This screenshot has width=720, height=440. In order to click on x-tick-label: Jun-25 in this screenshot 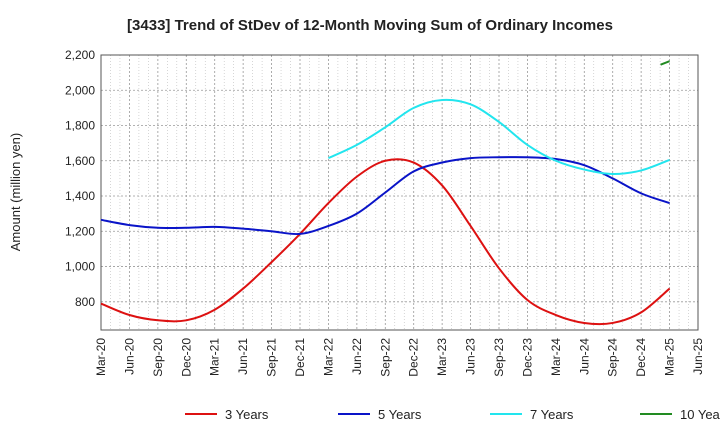, I will do `click(698, 356)`.